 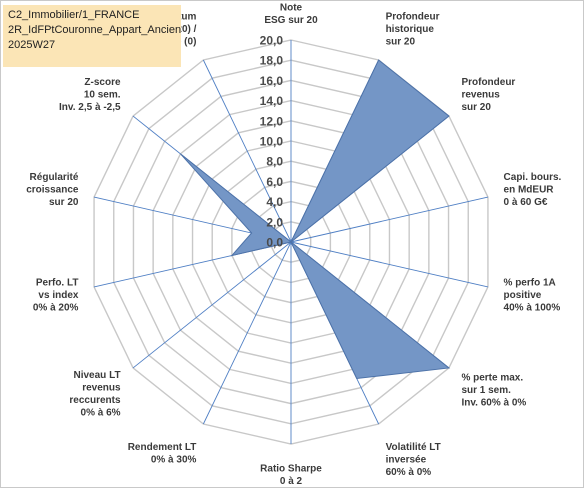 I want to click on category-label: Rendement LT 0% à 30%, so click(x=162, y=454).